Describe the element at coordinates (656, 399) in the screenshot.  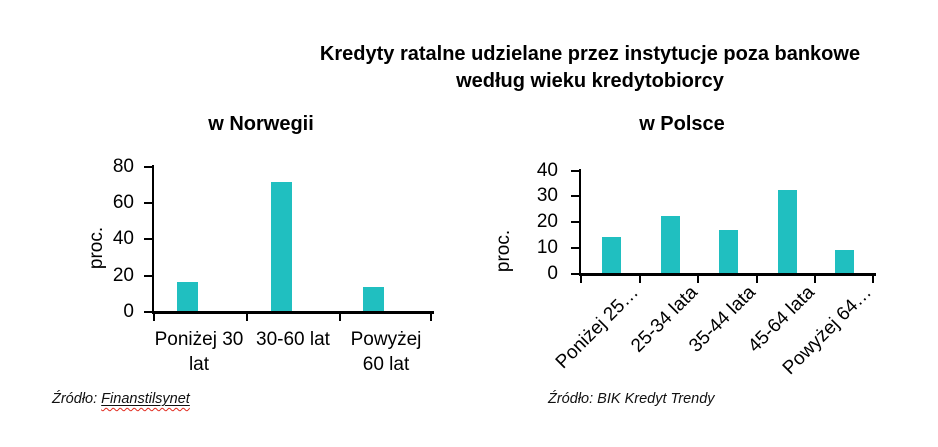
I see `source-name: BIK Kredyt Trendy` at that location.